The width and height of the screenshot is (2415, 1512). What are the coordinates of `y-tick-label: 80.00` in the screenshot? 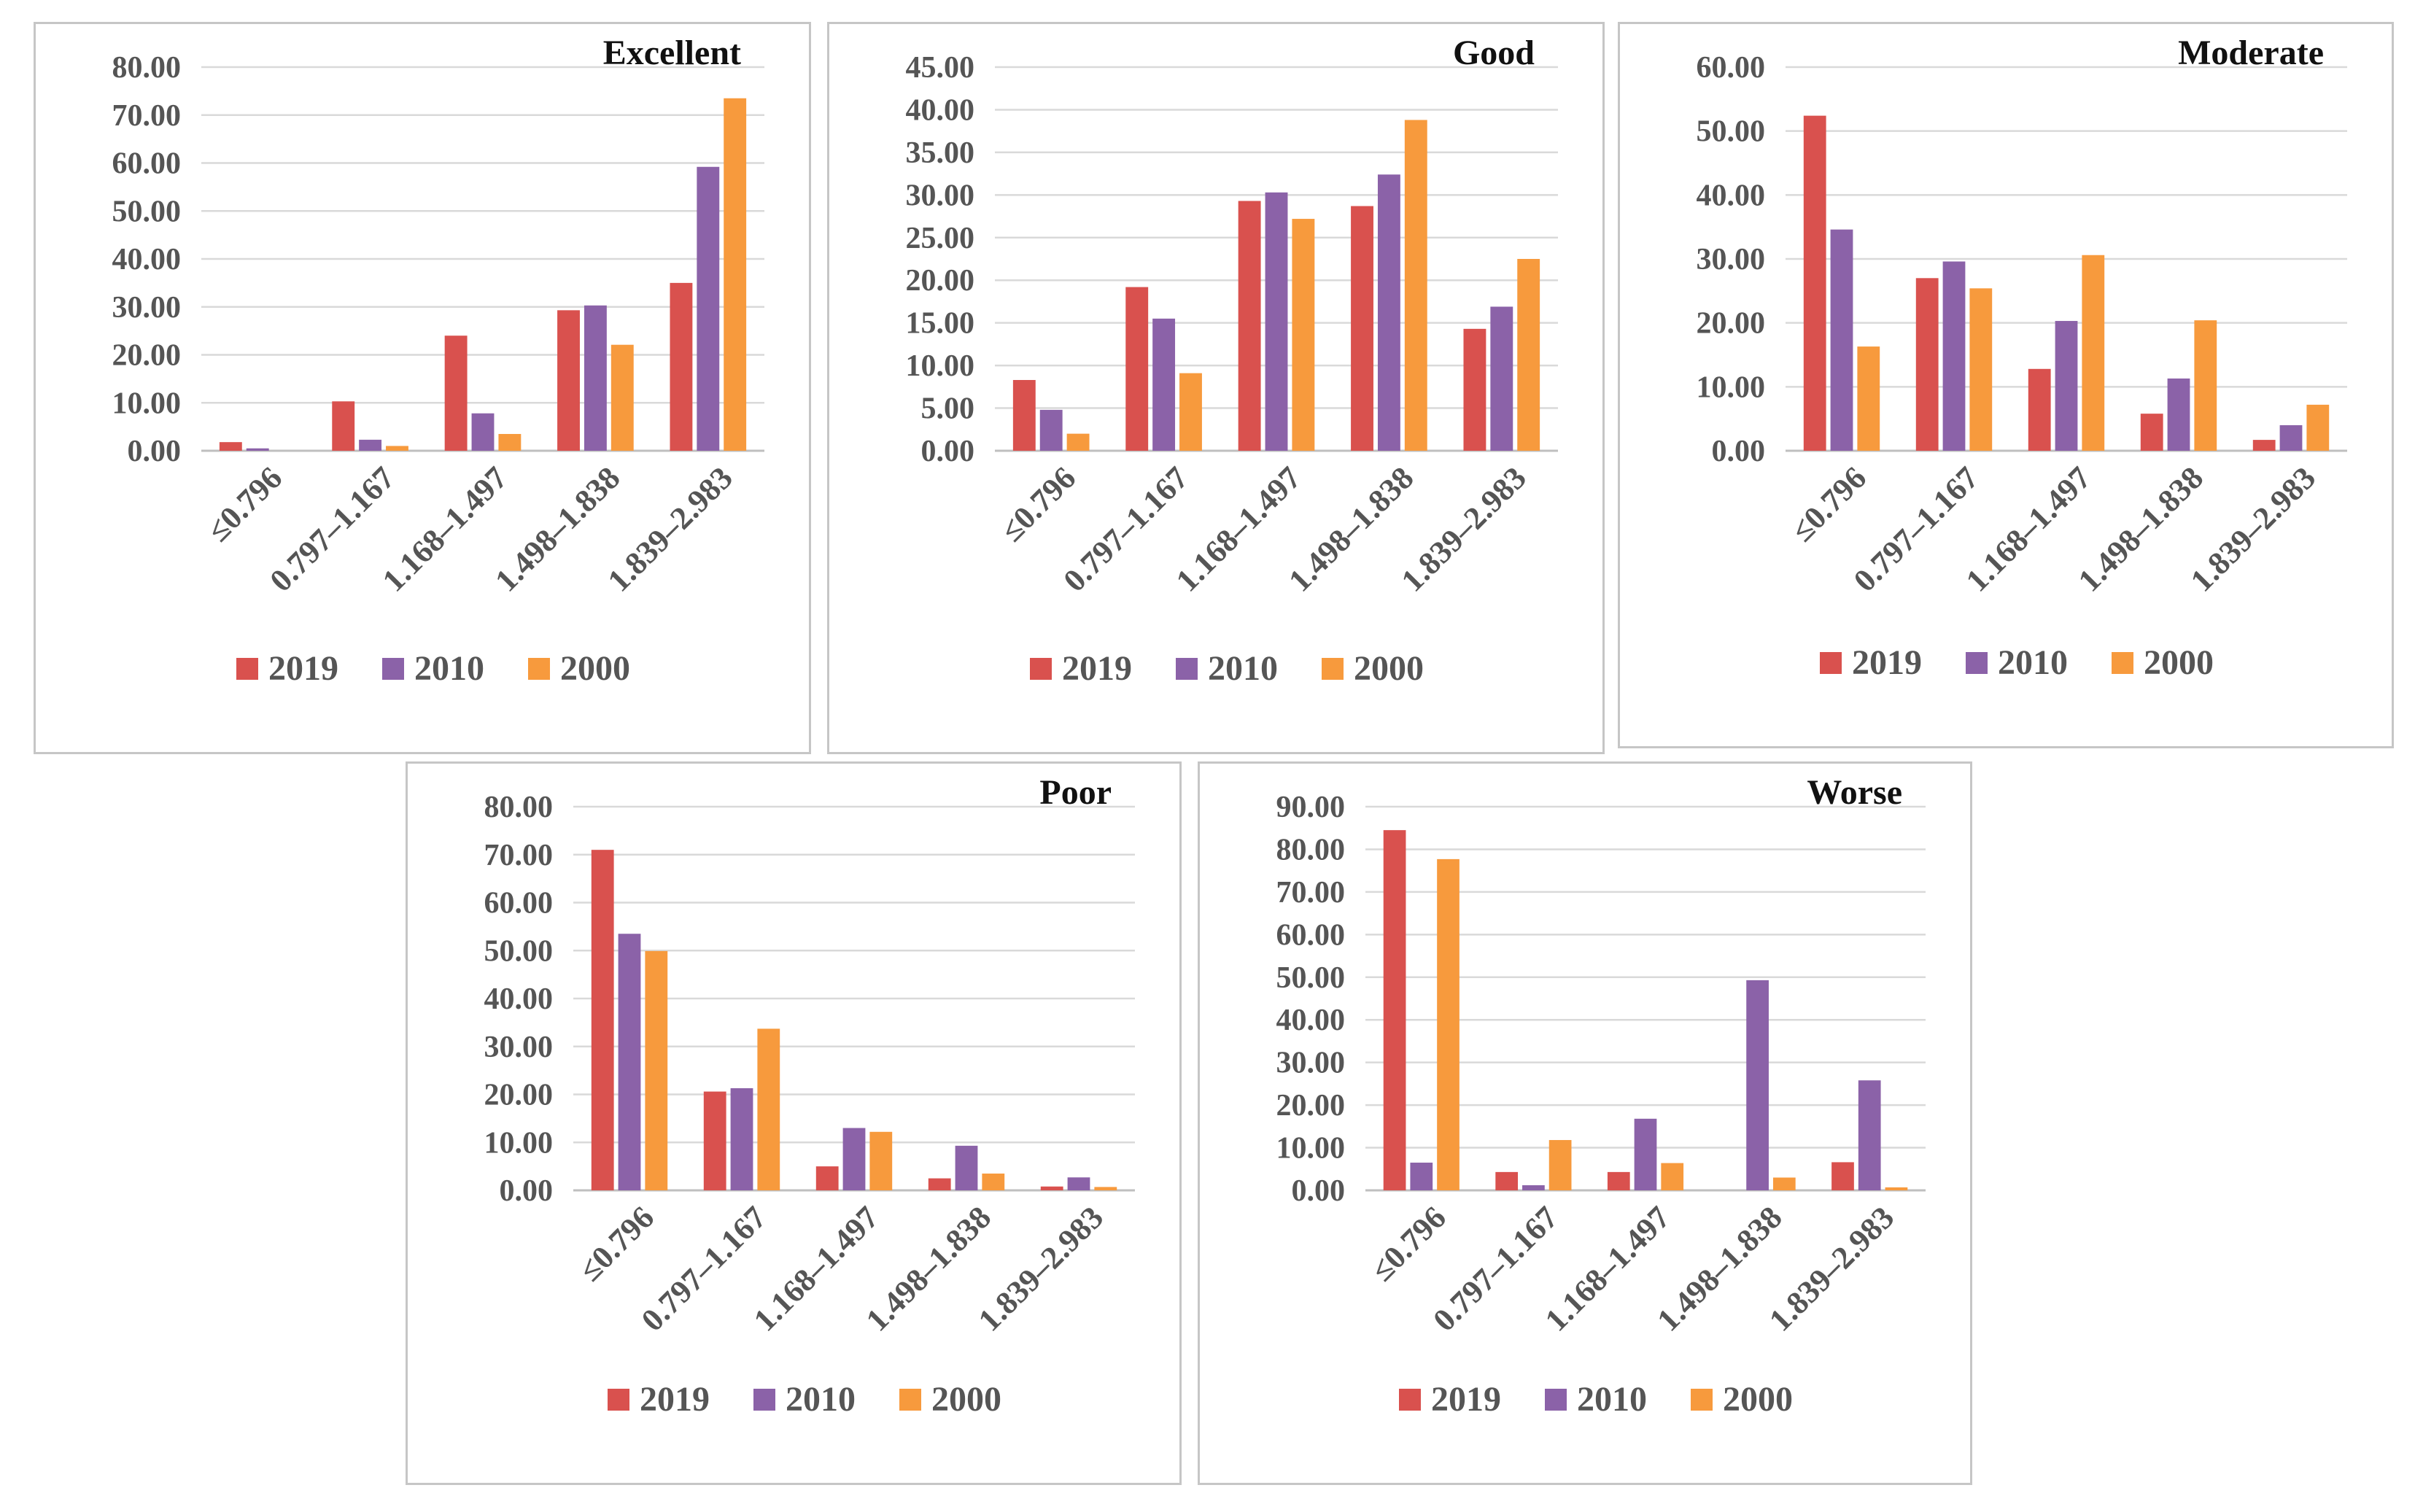 It's located at (1311, 850).